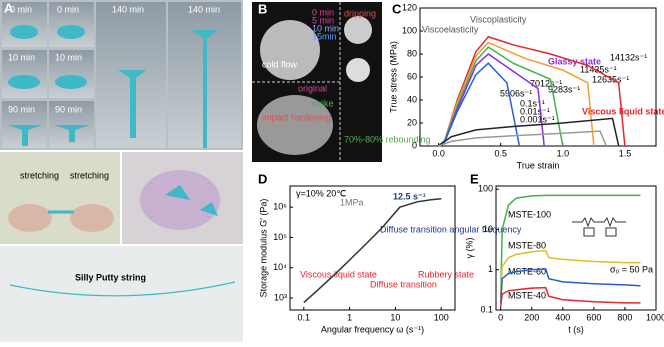 The height and width of the screenshot is (347, 664). I want to click on y-tick-label: 10, so click(488, 229).